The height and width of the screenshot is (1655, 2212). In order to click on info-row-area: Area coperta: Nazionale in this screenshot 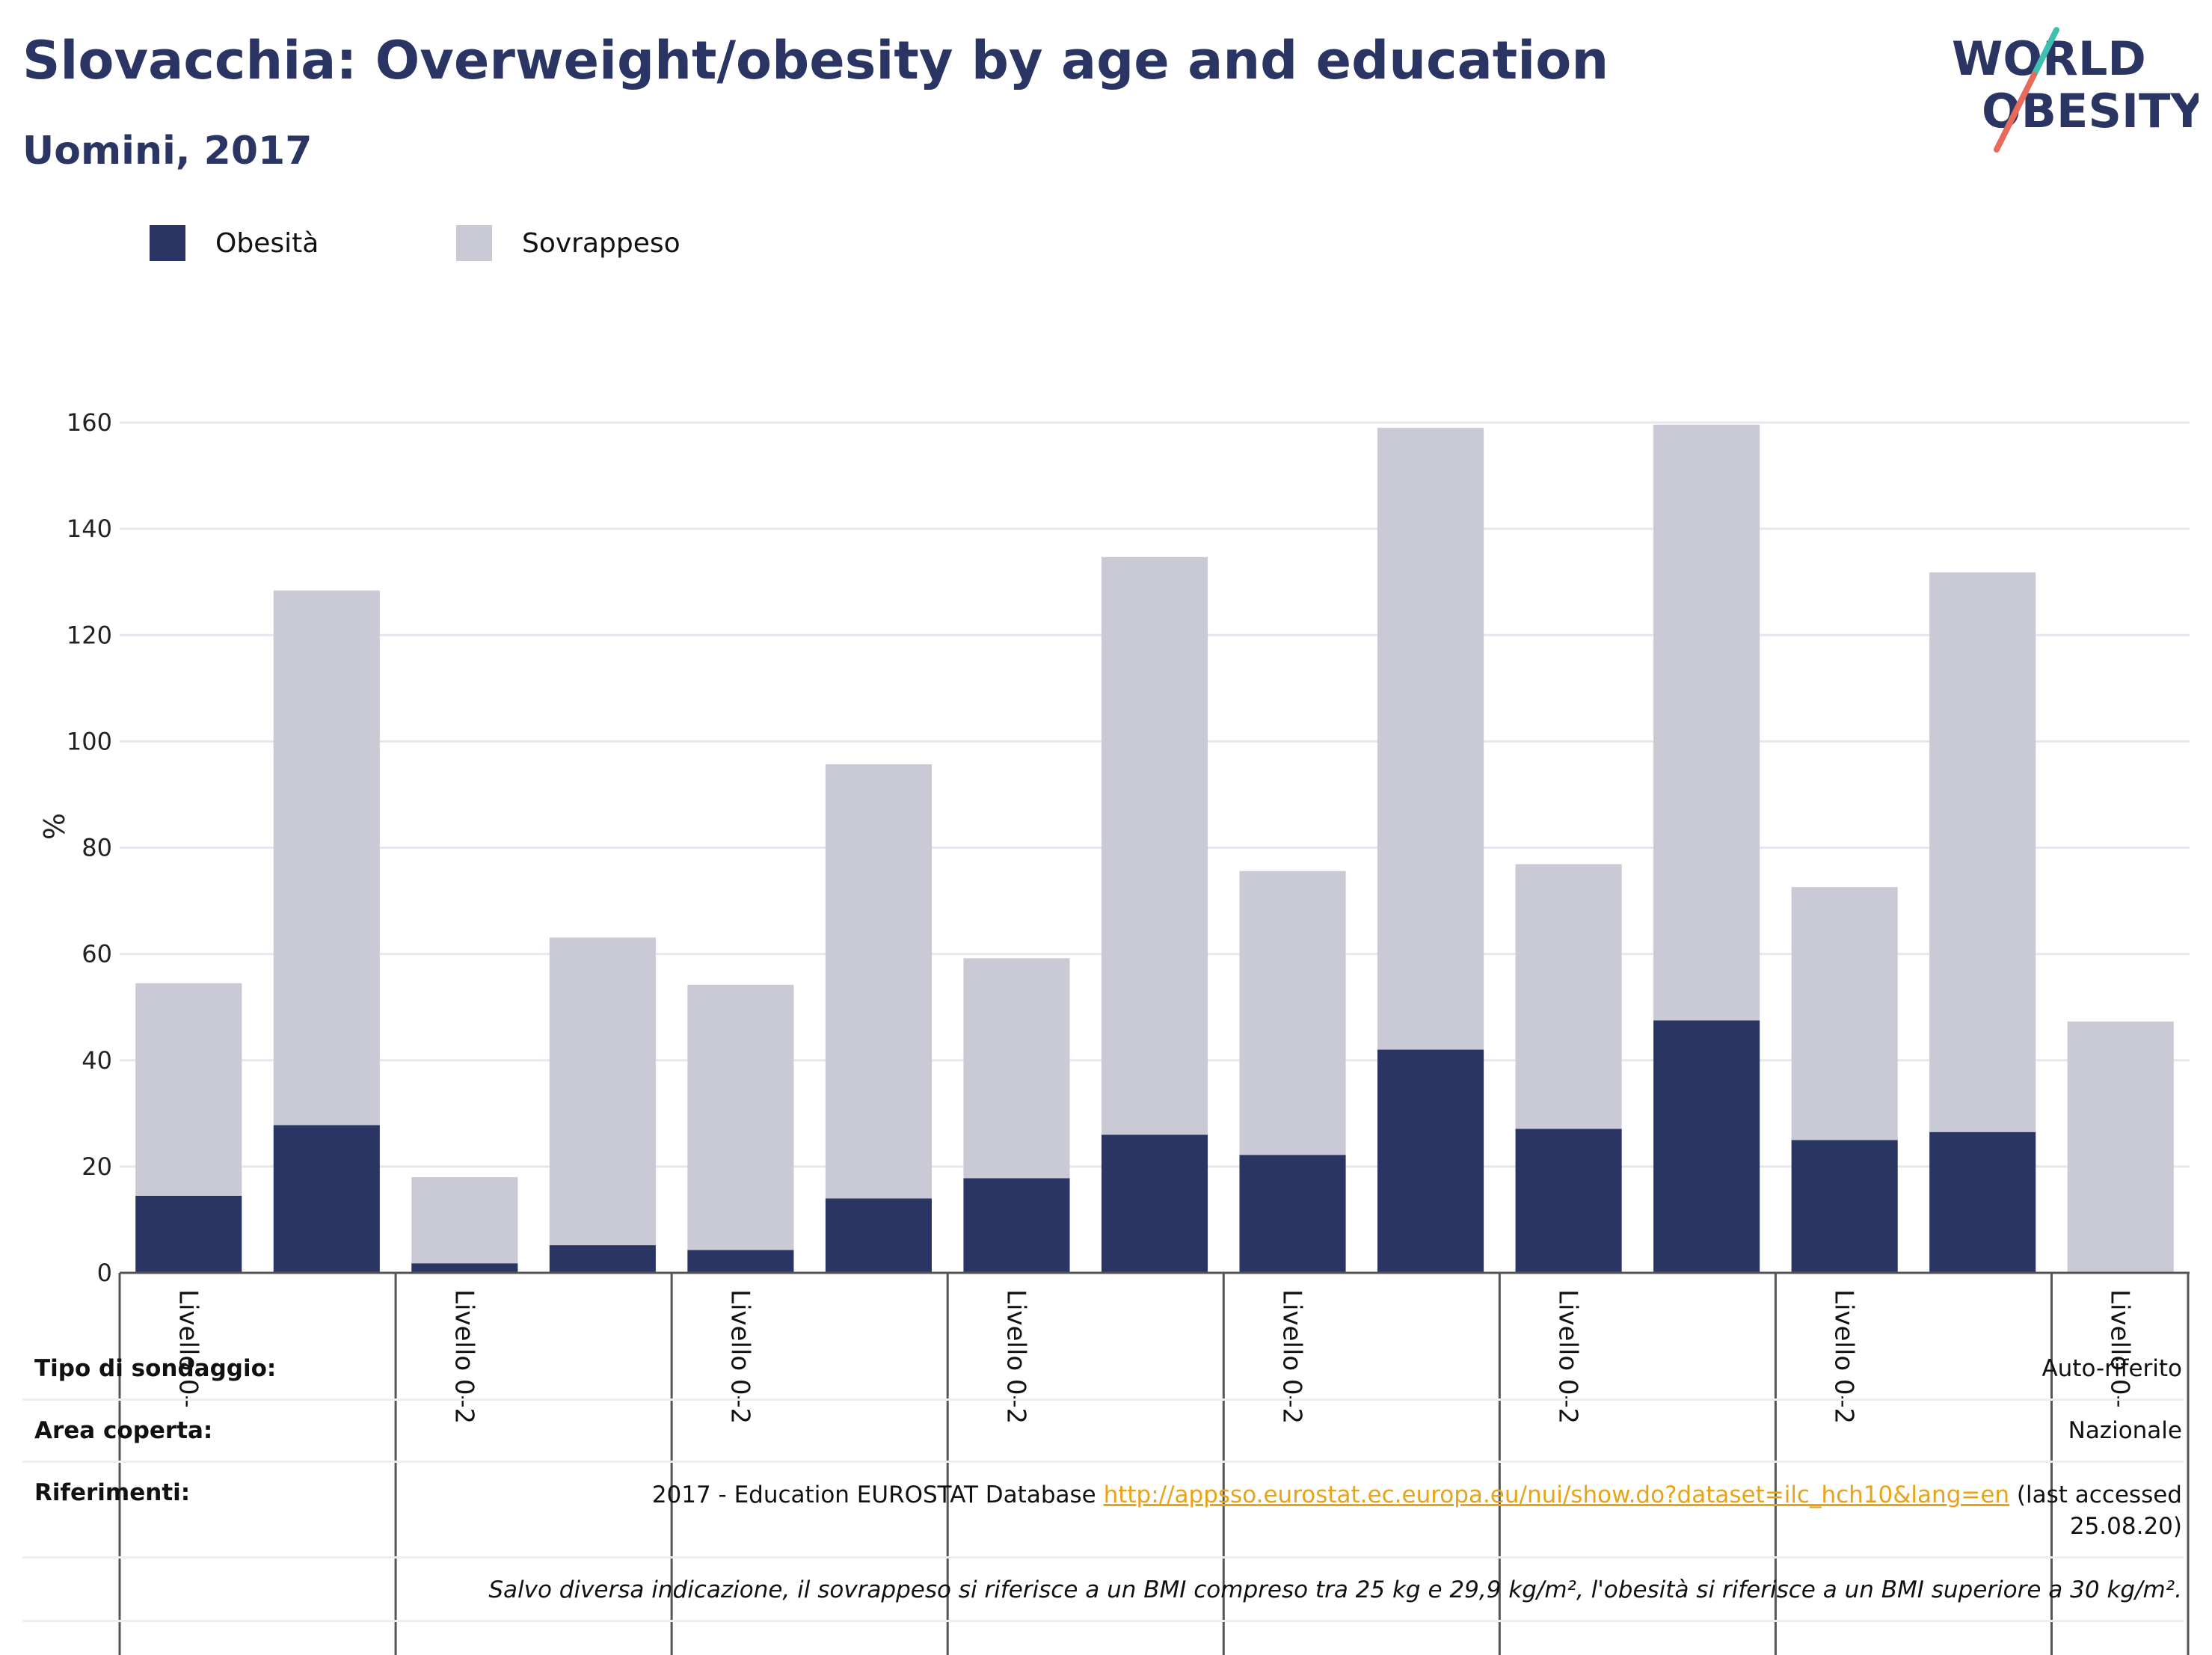, I will do `click(1103, 1432)`.